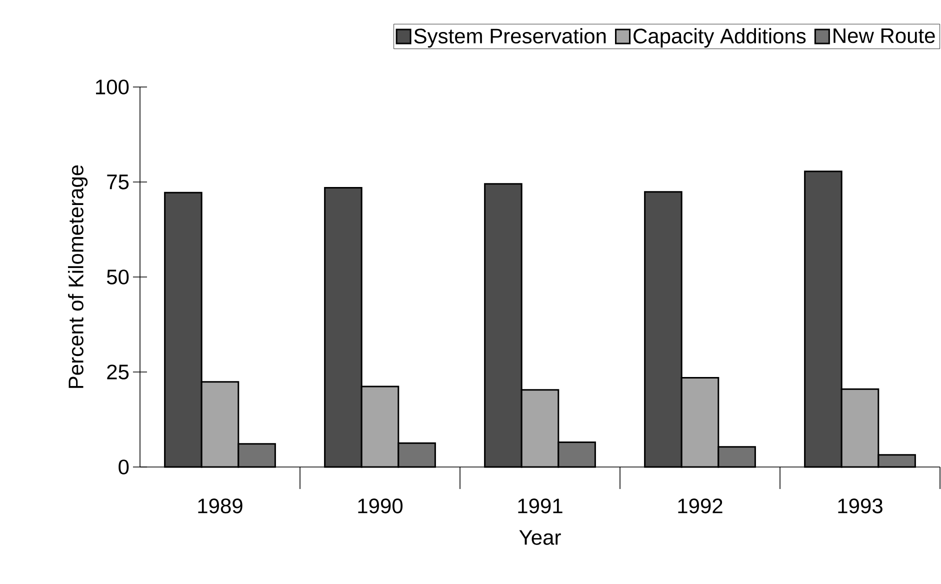 Image resolution: width=941 pixels, height=584 pixels. Describe the element at coordinates (510, 38) in the screenshot. I see `legend-label: System Preservation` at that location.